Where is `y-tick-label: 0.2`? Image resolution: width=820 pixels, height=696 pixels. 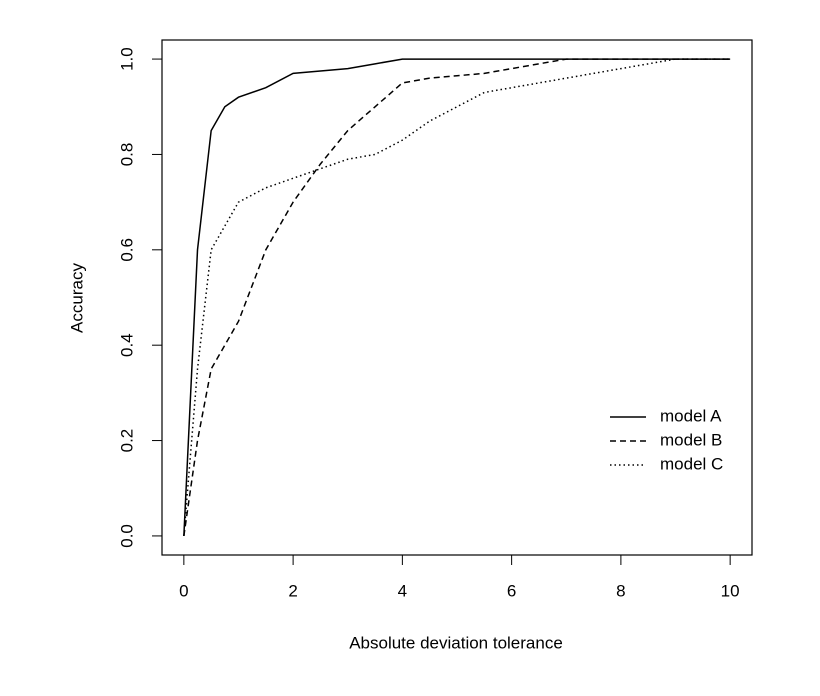
y-tick-label: 0.2 is located at coordinates (126, 441).